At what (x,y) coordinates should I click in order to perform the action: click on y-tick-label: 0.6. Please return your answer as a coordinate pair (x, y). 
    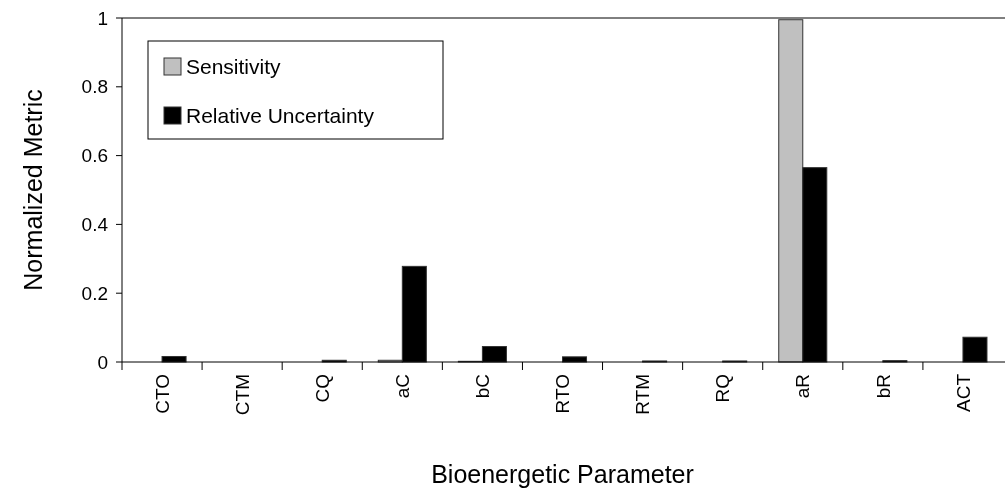
    Looking at the image, I should click on (94, 156).